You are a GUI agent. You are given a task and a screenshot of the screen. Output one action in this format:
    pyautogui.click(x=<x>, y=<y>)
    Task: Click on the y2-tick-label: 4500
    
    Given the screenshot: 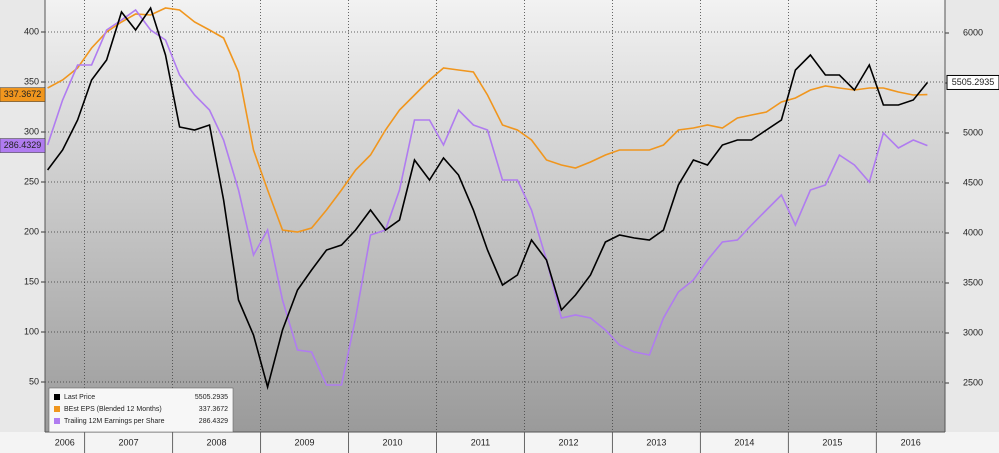 What is the action you would take?
    pyautogui.click(x=973, y=182)
    